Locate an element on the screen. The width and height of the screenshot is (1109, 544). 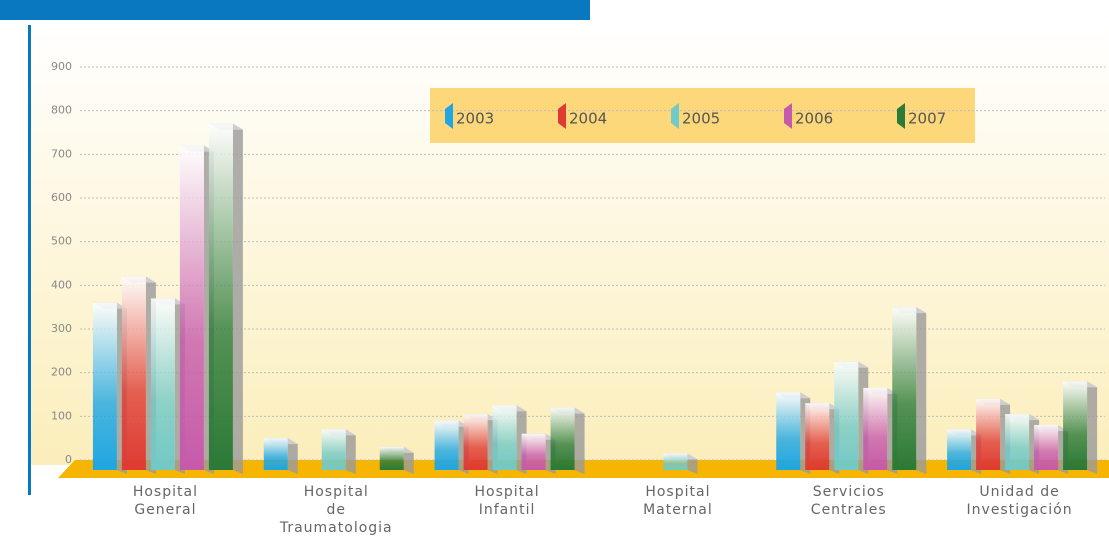
legend-label: 2007 is located at coordinates (927, 119).